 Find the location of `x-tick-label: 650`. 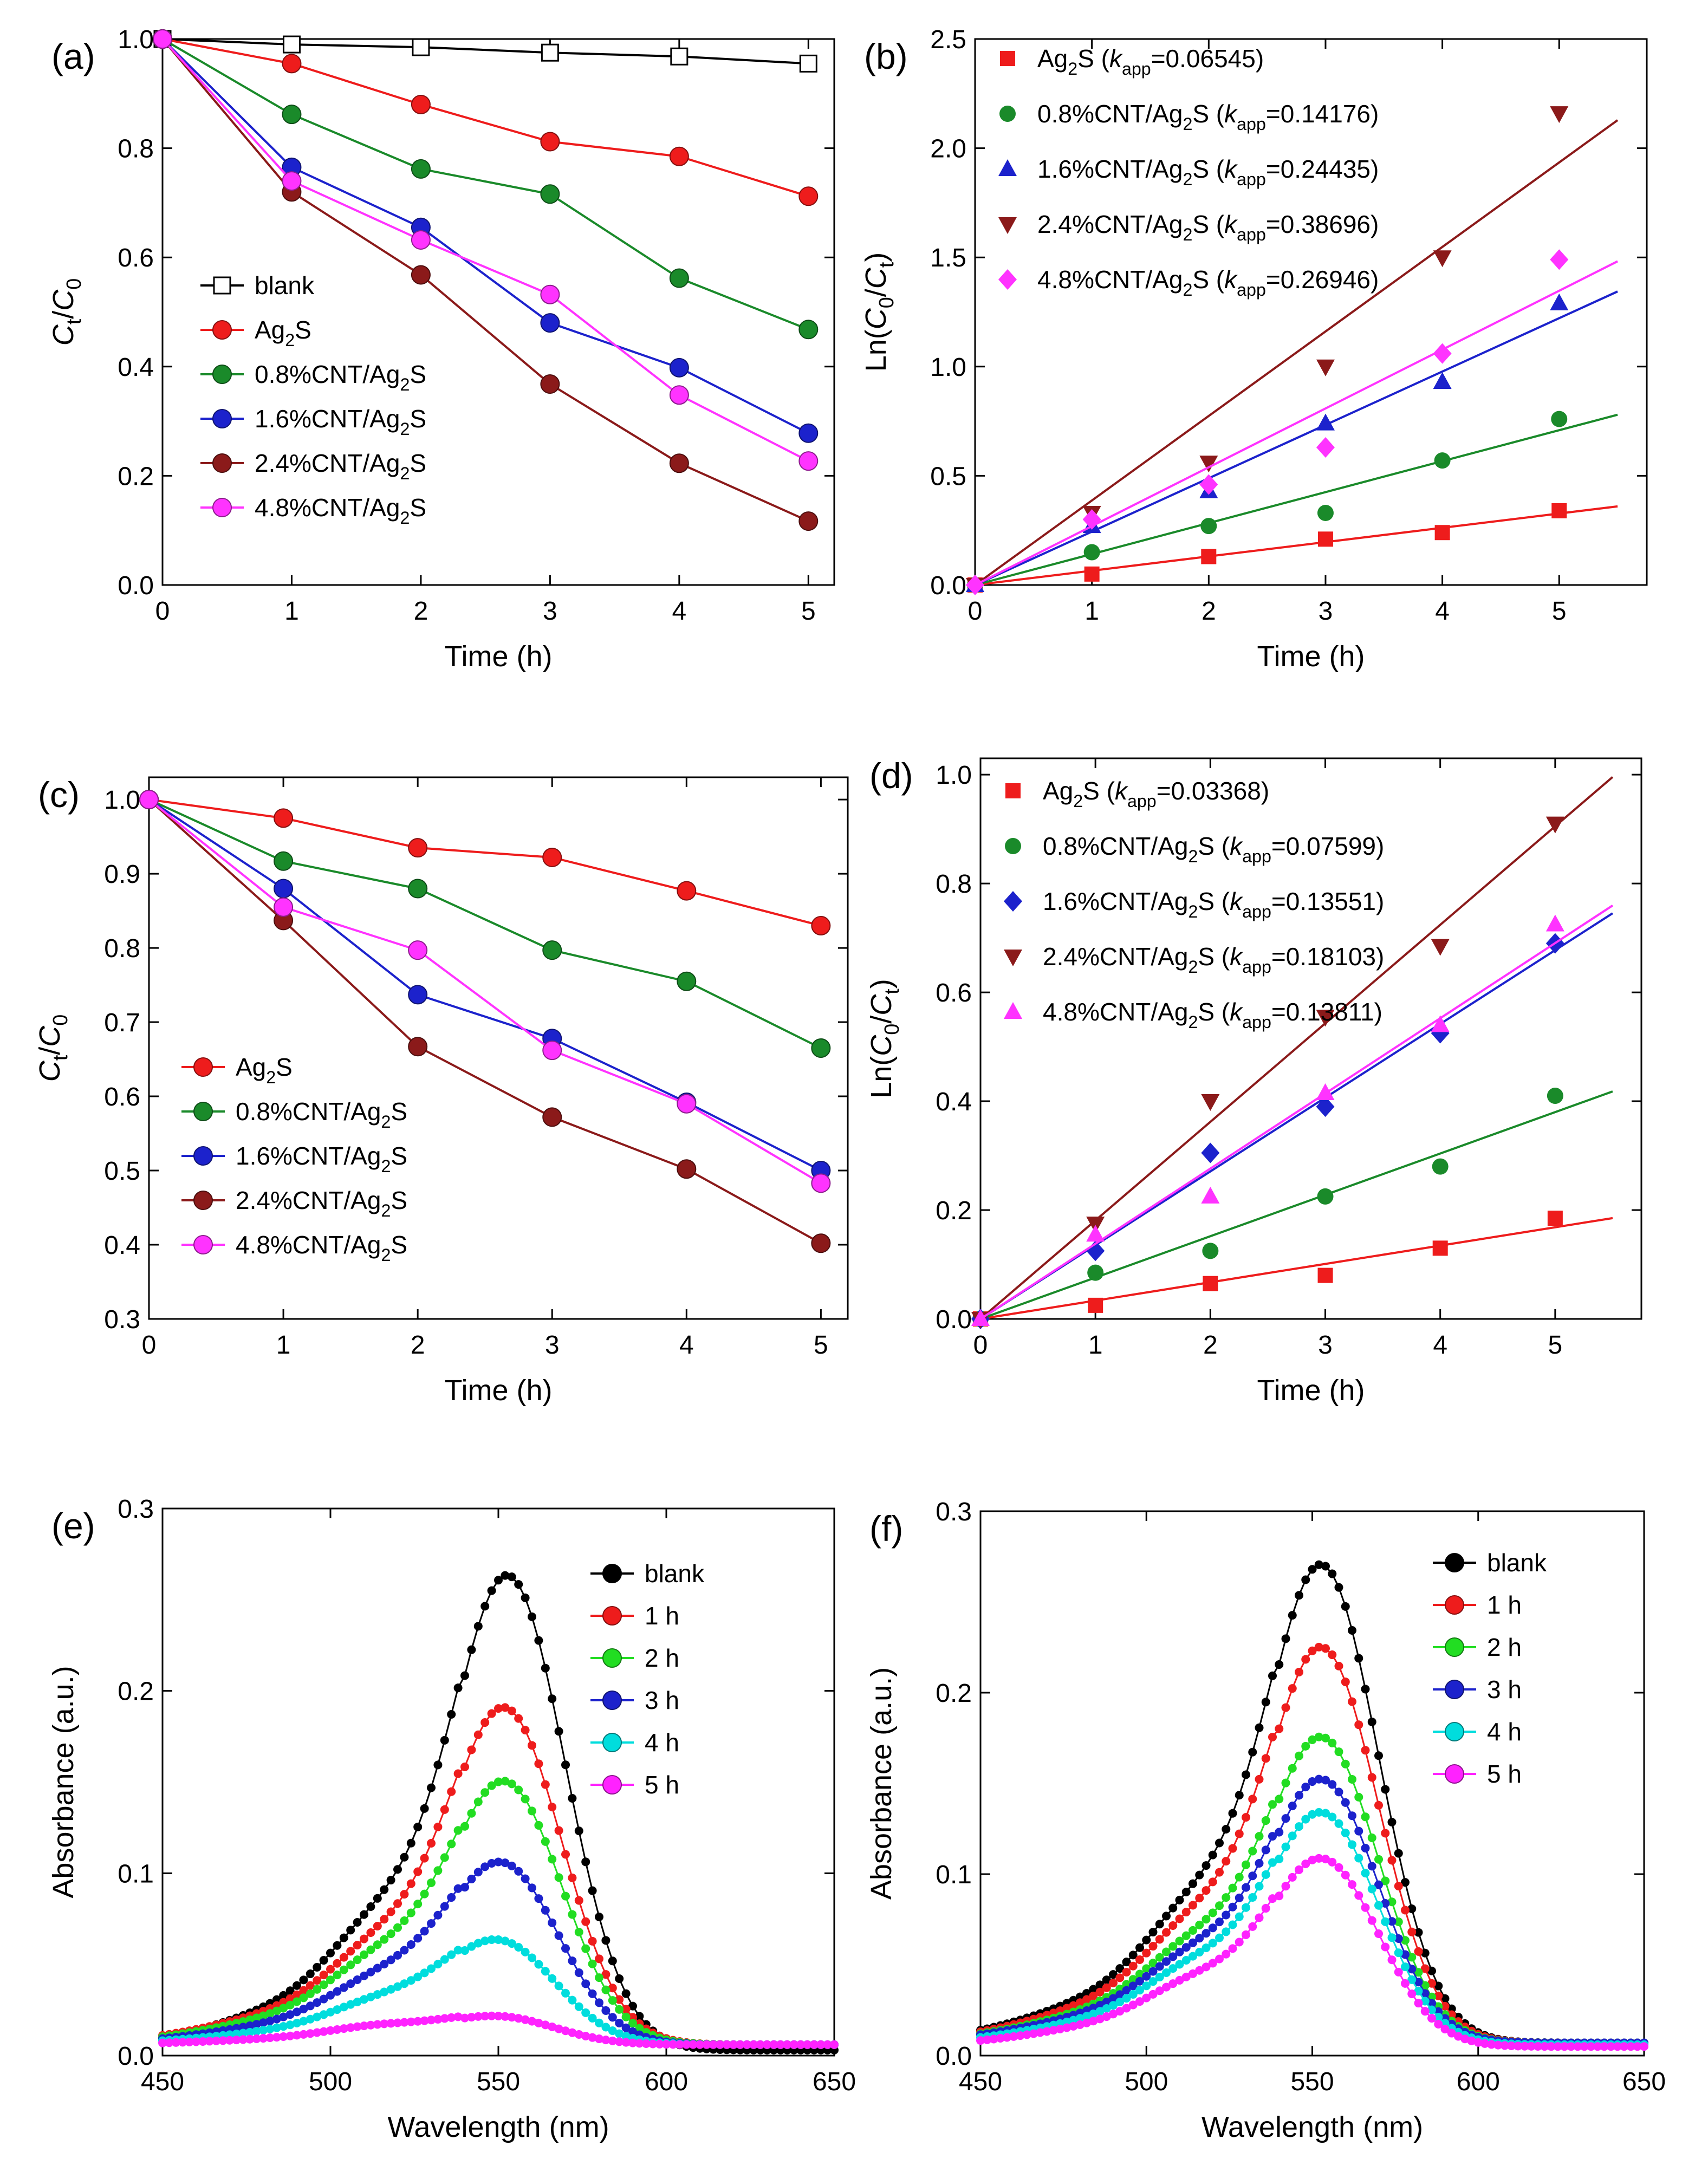

x-tick-label: 650 is located at coordinates (834, 2082).